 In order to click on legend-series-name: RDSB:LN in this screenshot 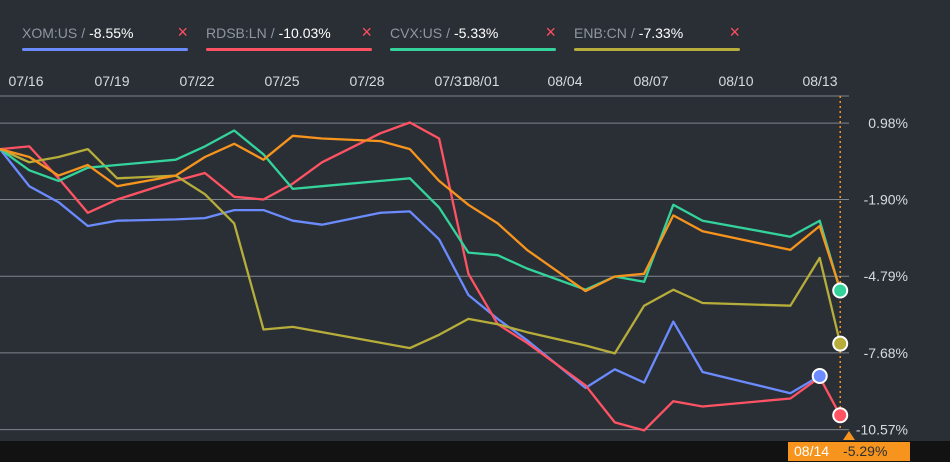, I will do `click(236, 33)`.